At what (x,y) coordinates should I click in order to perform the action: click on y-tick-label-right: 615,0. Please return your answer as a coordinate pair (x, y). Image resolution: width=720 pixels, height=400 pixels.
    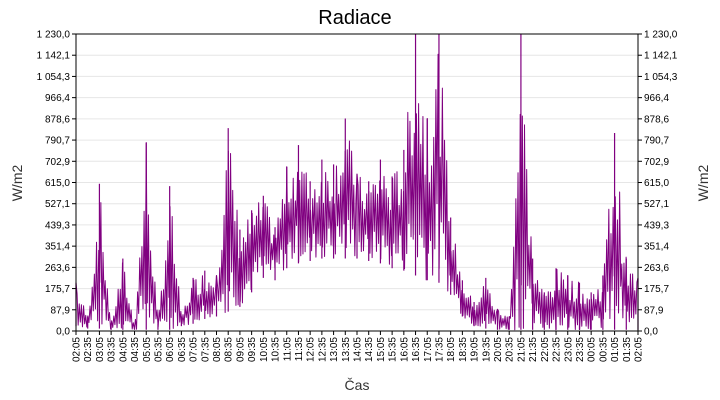
    Looking at the image, I should click on (656, 183).